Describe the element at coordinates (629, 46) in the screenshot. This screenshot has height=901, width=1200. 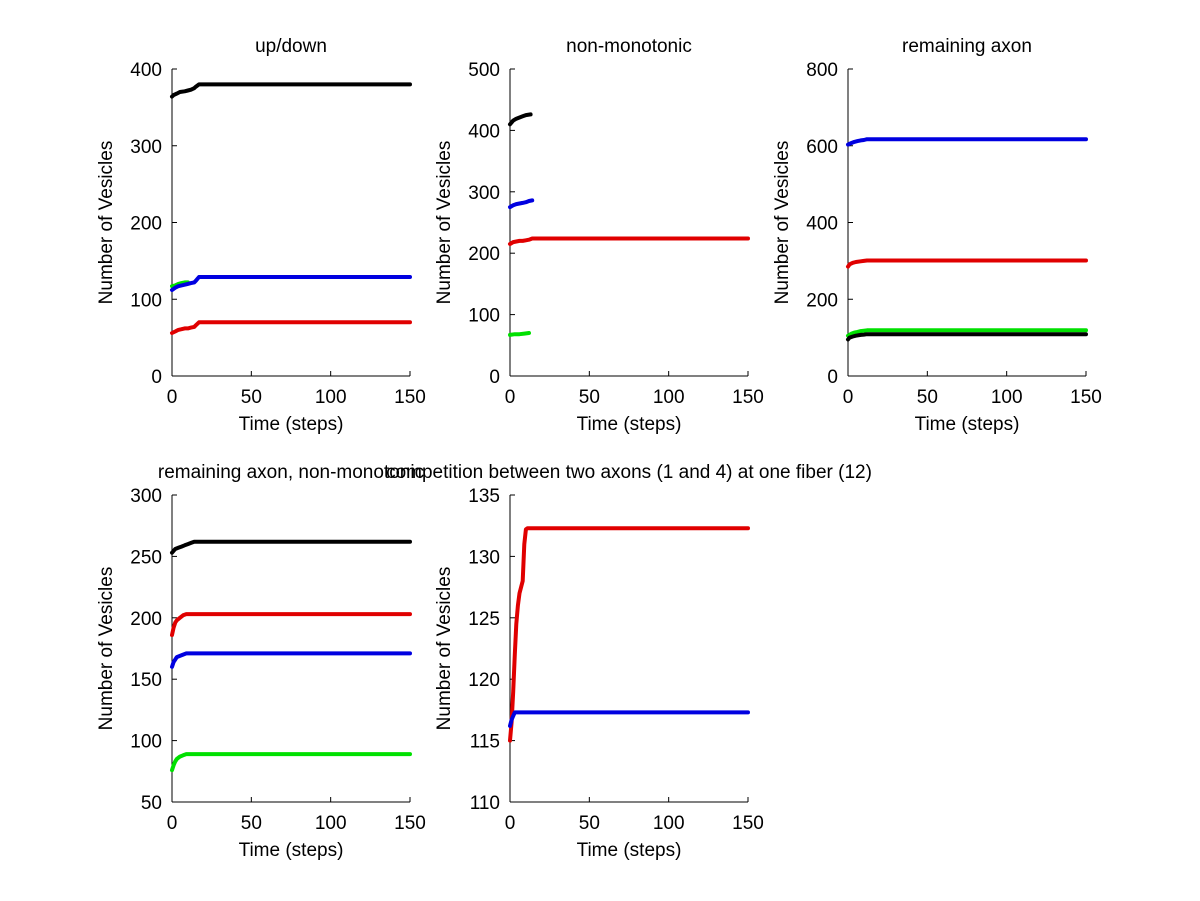
I see `chart-title: non-monotonic` at that location.